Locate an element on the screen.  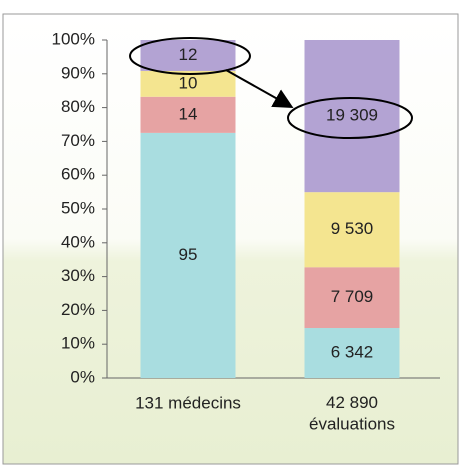
y-tick-label: 90% is located at coordinates (78, 72).